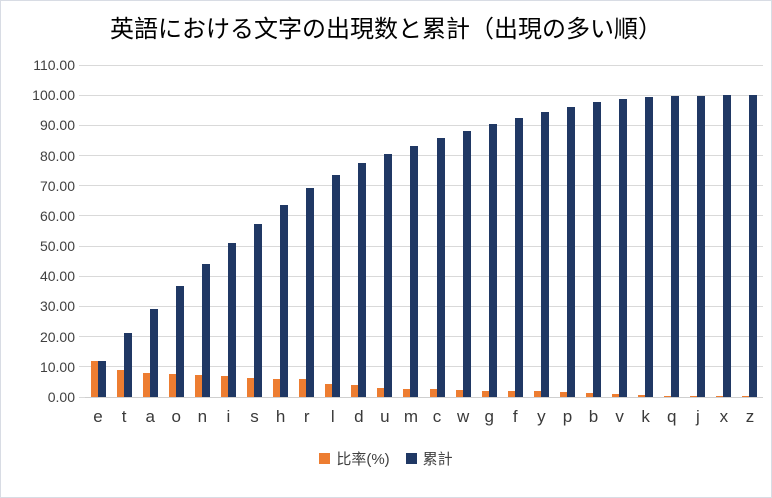  I want to click on x-tick-label-l: l, so click(332, 416).